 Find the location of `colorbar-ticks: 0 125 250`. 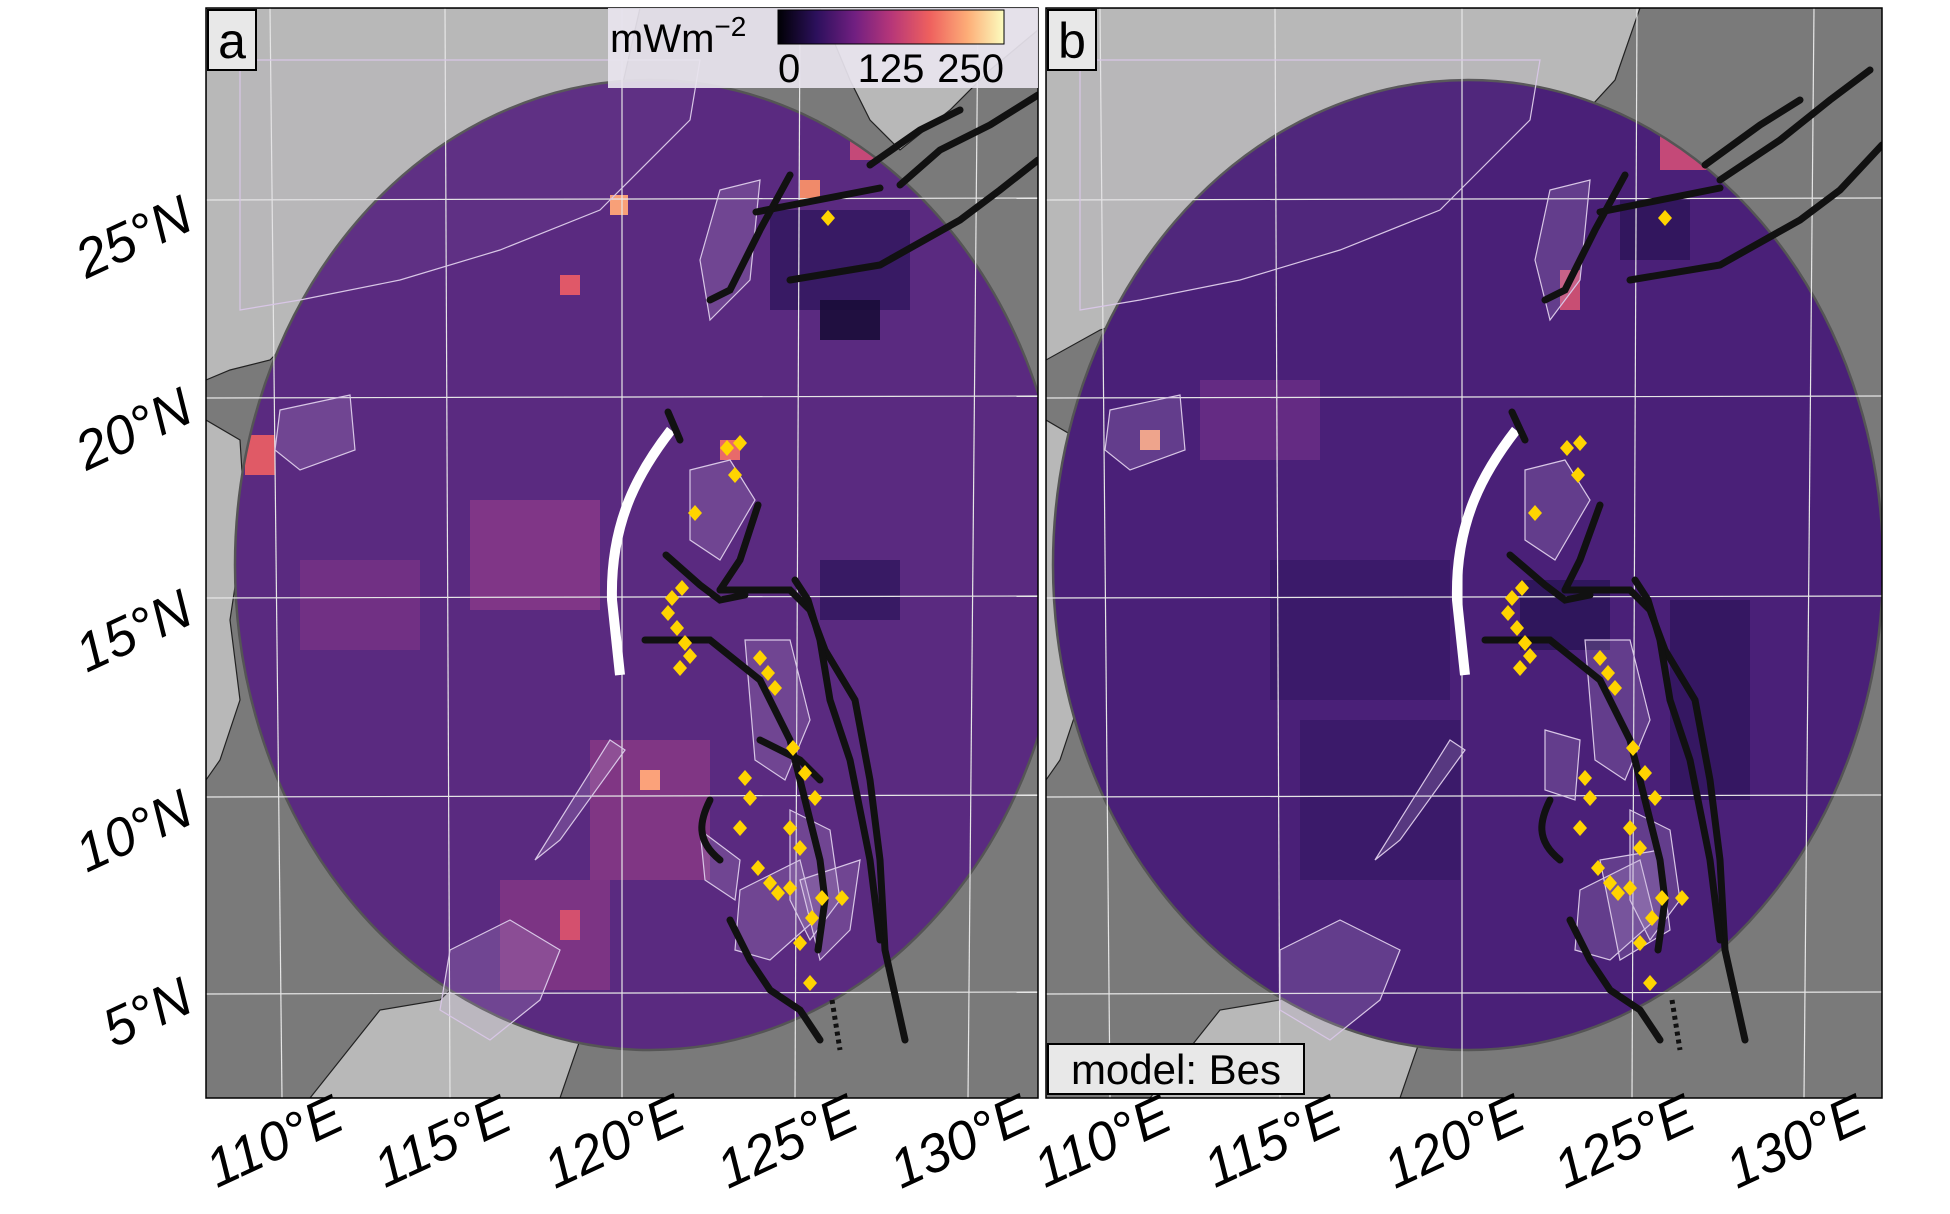

colorbar-ticks: 0 125 250 is located at coordinates (891, 69).